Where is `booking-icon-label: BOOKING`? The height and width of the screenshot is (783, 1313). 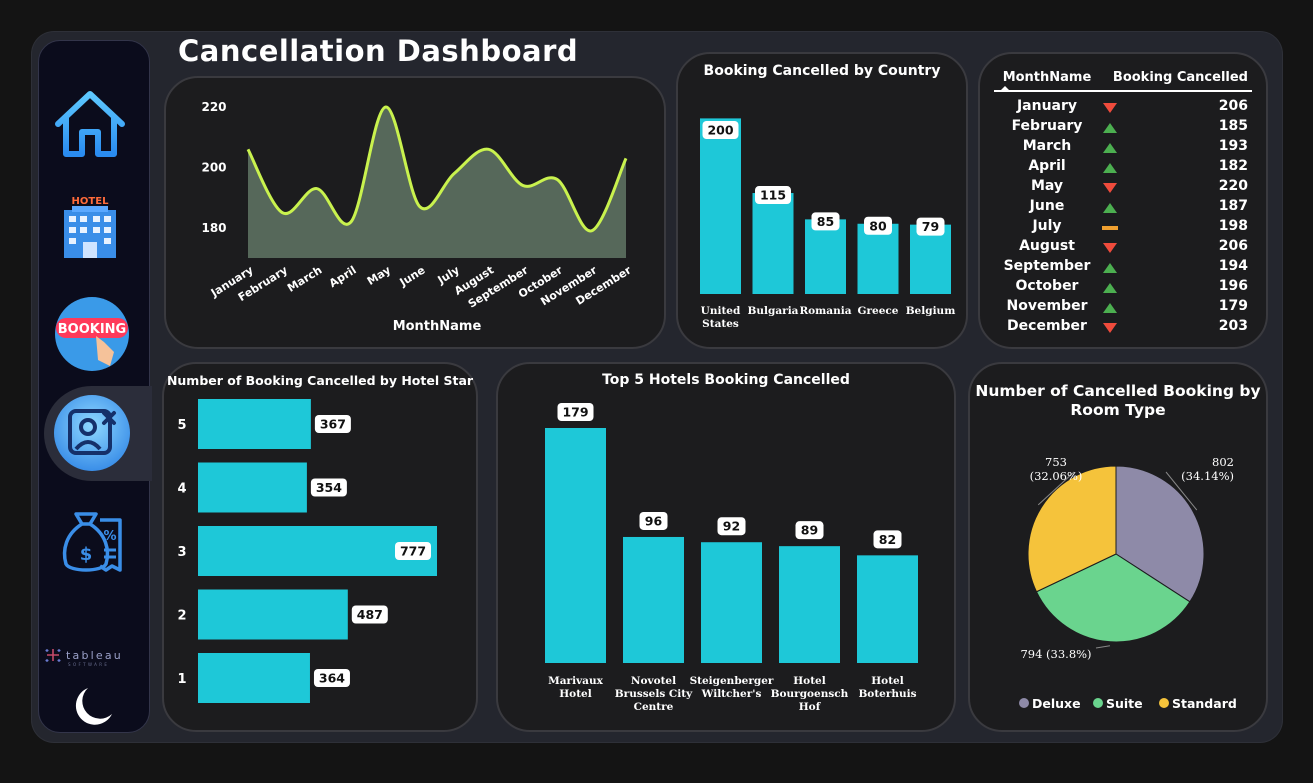
booking-icon-label: BOOKING is located at coordinates (92, 329).